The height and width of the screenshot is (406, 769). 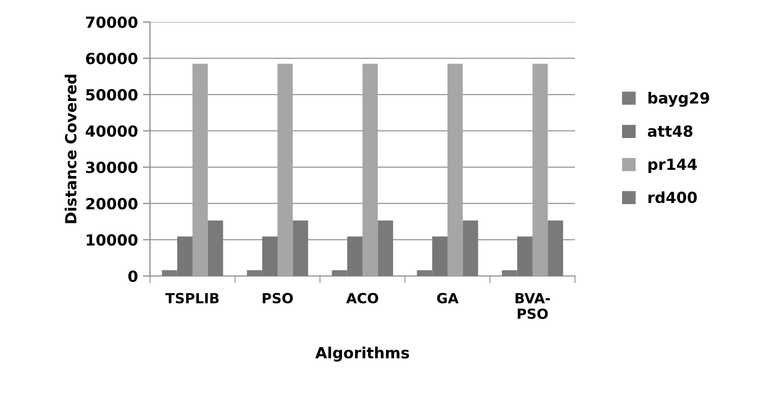 I want to click on y-axis-title: Distance Covered, so click(x=70, y=149).